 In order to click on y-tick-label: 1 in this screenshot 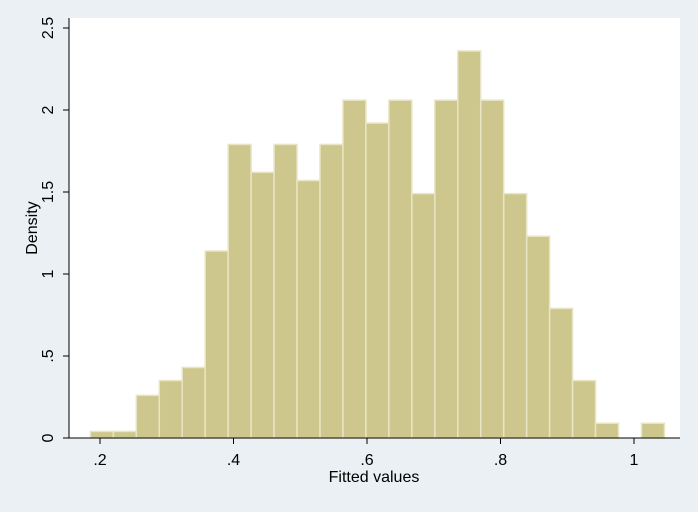, I will do `click(48, 273)`.